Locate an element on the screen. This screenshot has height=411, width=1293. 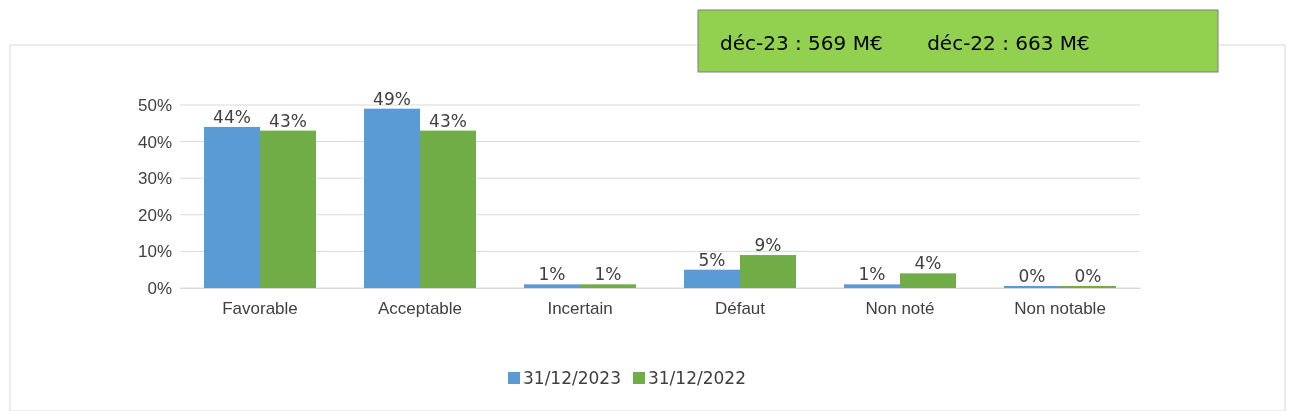
y-tick-label: 30% is located at coordinates (154, 179).